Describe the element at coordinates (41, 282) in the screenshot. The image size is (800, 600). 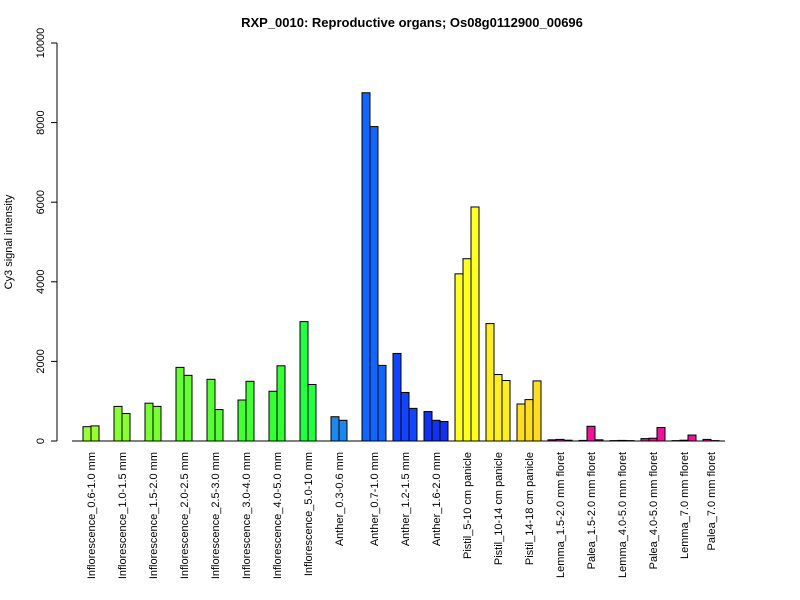
I see `y-tick-label: 4000` at that location.